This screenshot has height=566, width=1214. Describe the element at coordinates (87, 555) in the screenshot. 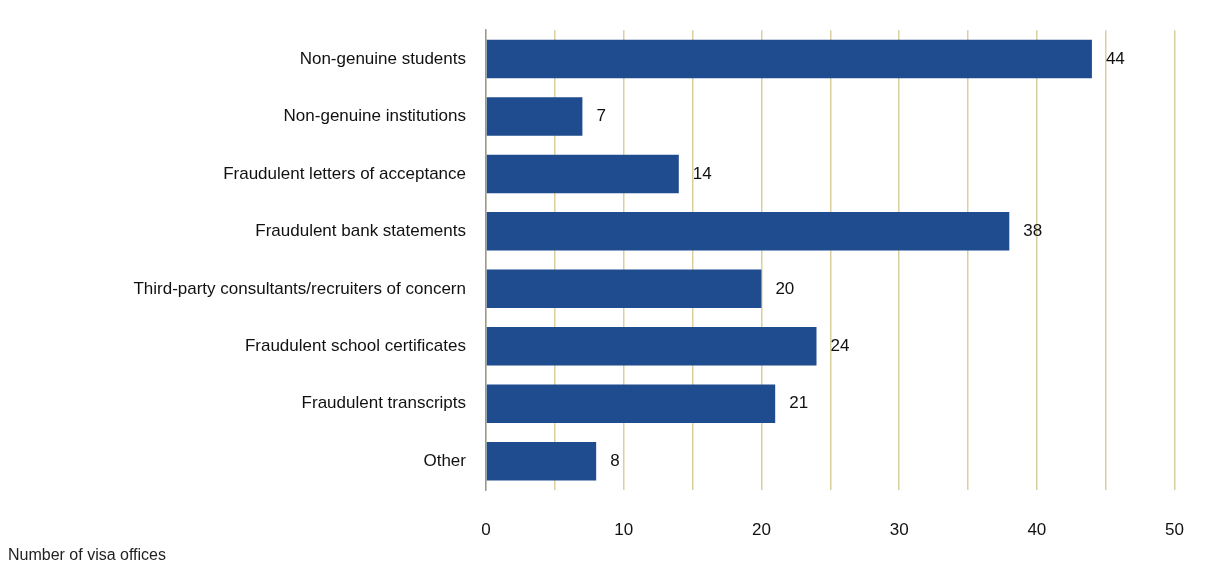

I see `x-axis-title: Number of visa offices` at that location.